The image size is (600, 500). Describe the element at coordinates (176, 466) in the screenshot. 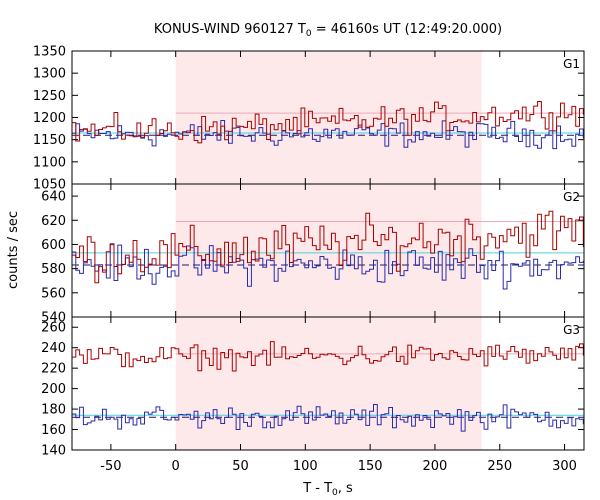

I see `x-tick-label: 0` at that location.